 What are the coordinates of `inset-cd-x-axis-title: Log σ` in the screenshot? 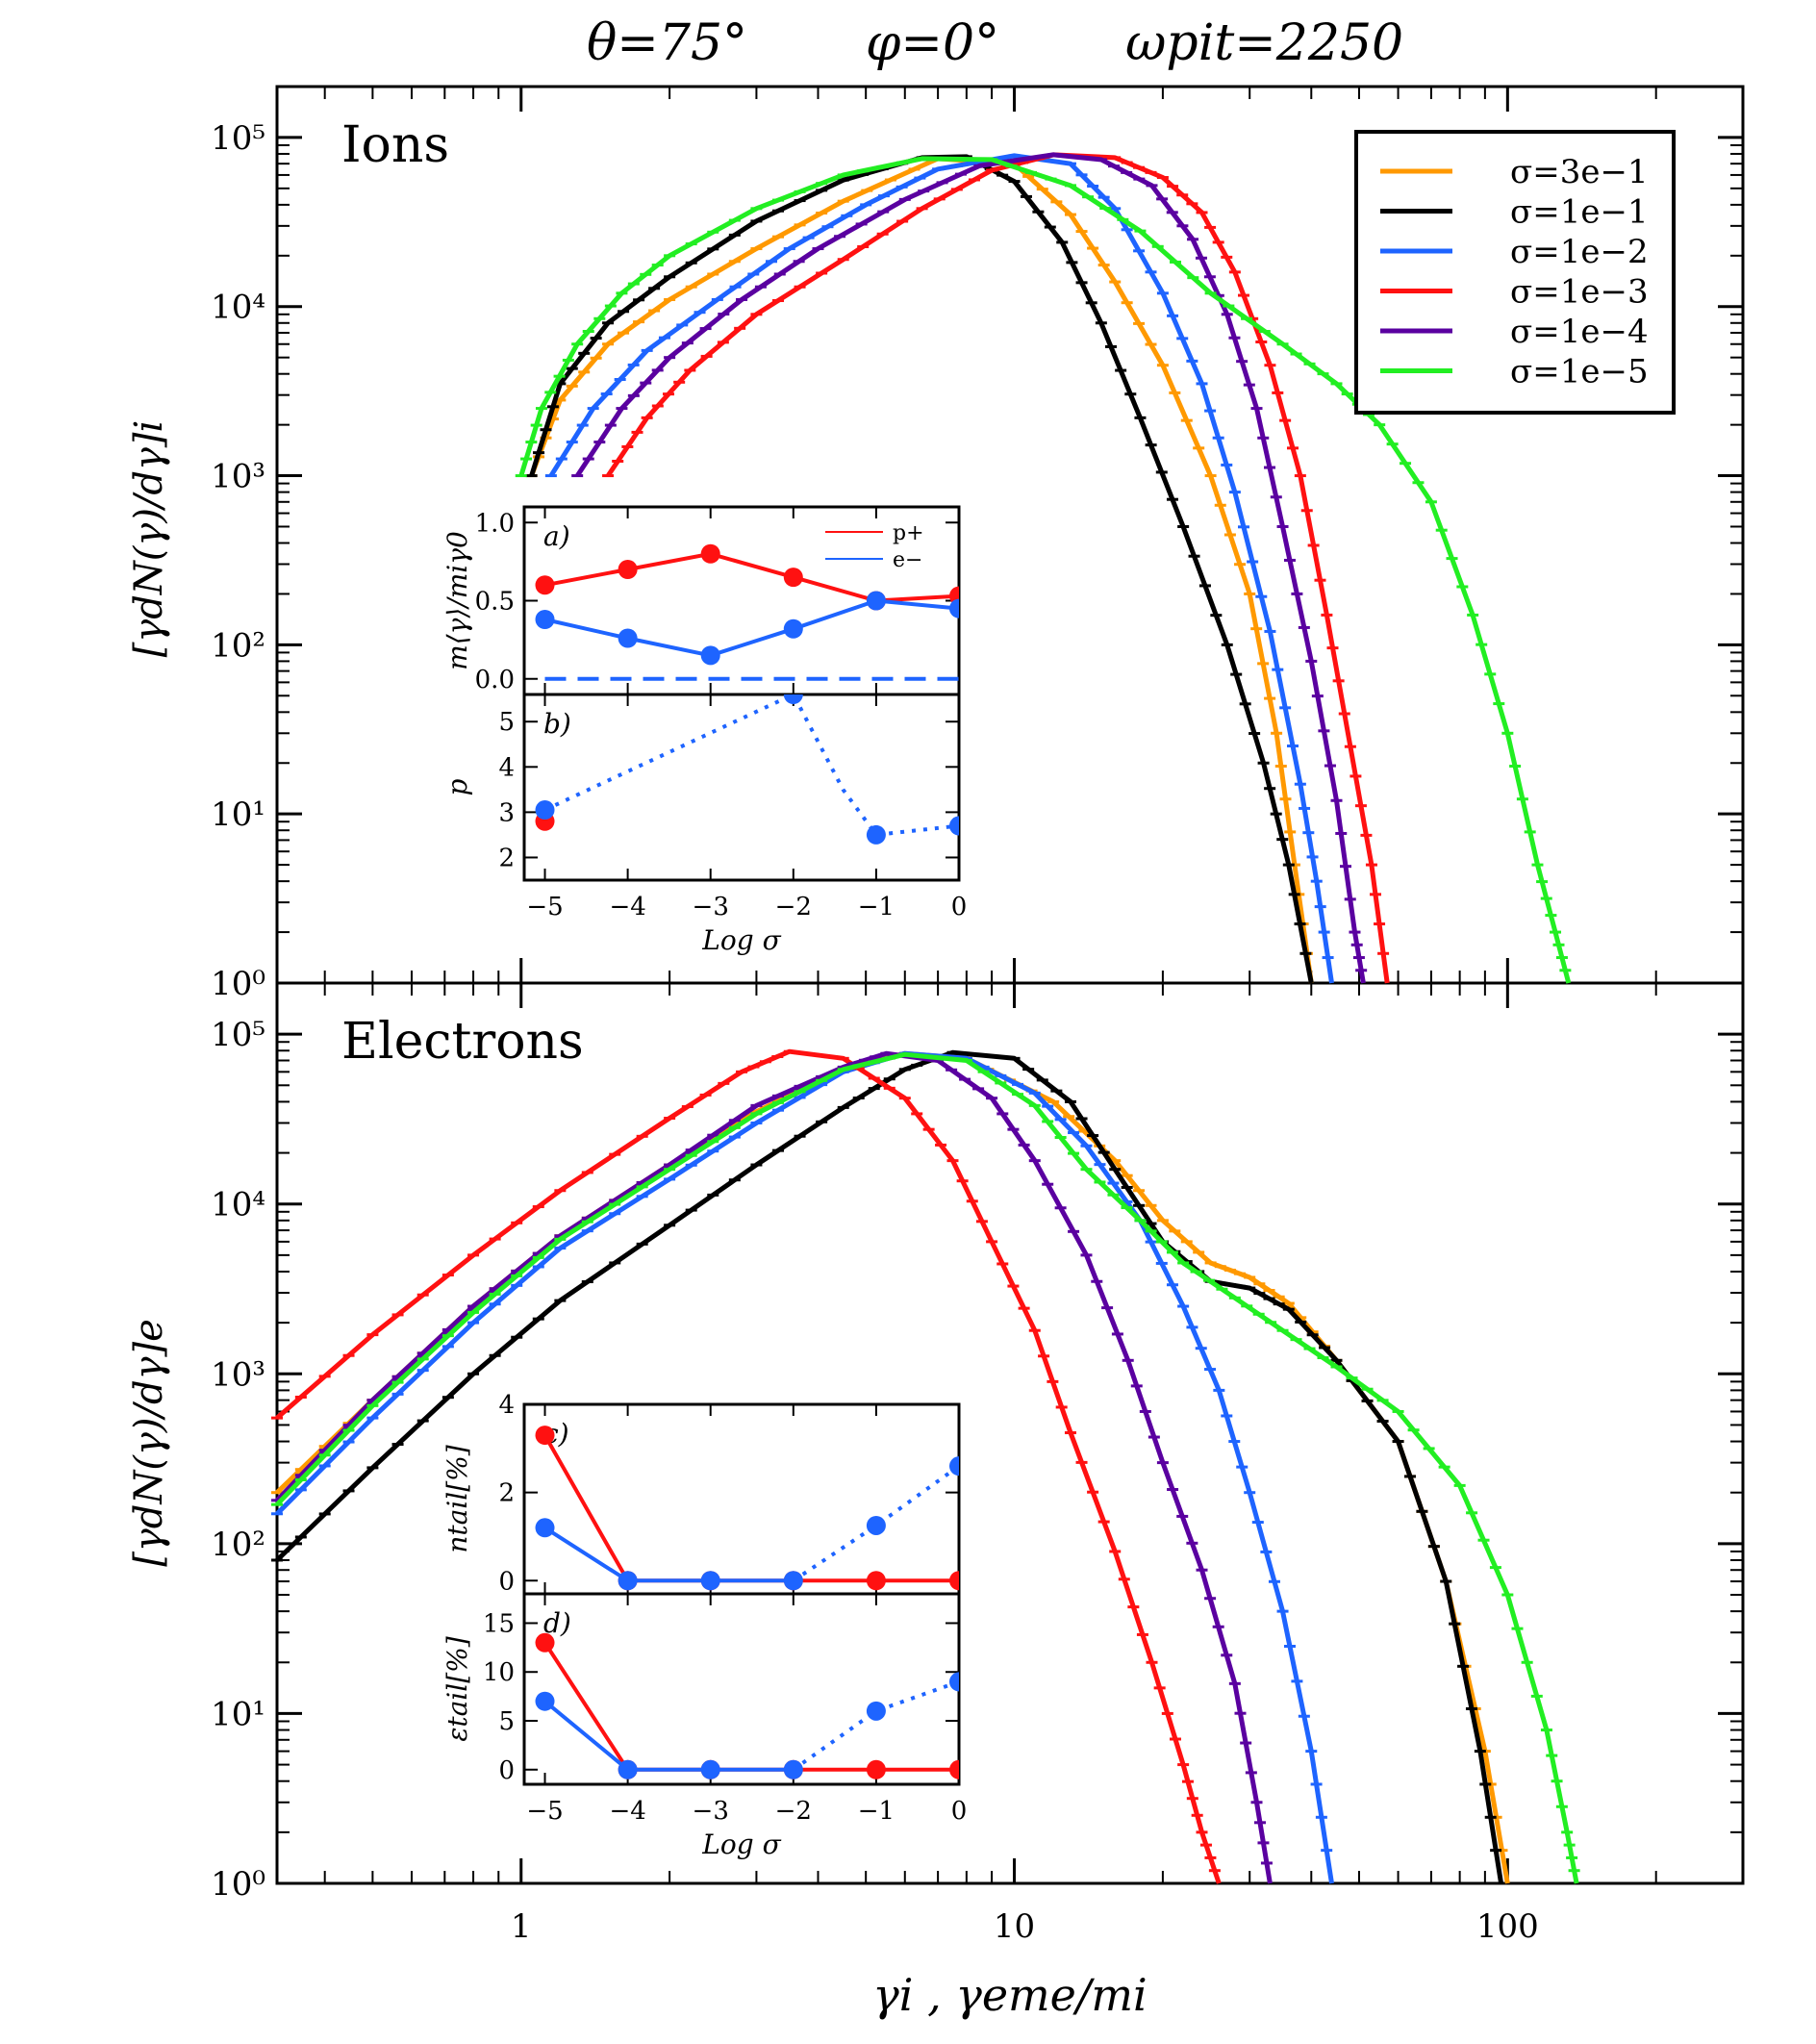 It's located at (741, 1844).